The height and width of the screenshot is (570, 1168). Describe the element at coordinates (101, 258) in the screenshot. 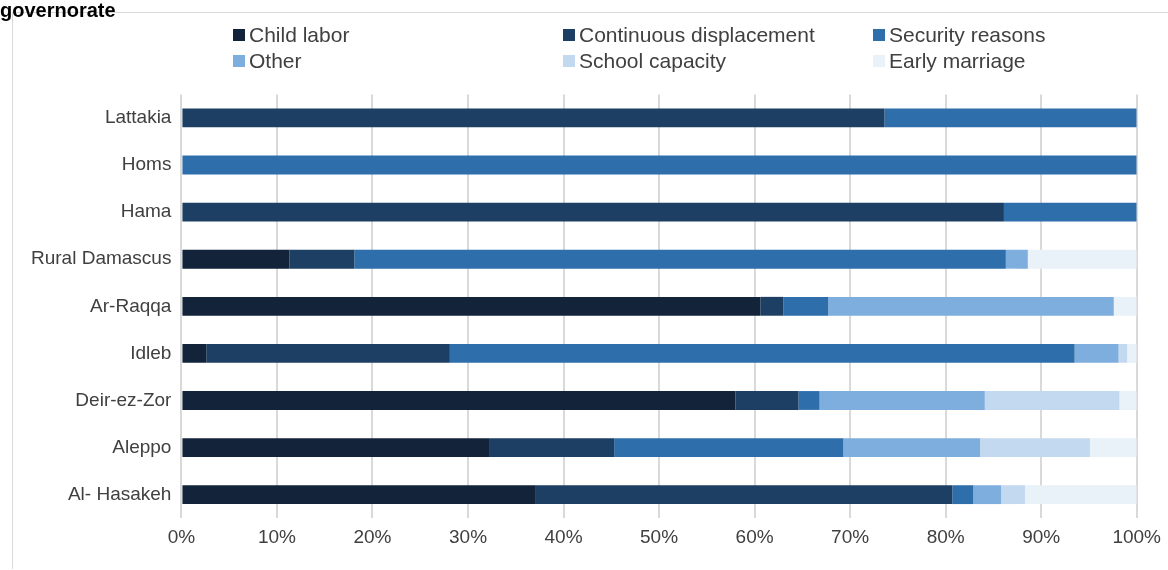

I see `y-tick-label: Rural Damascus` at that location.